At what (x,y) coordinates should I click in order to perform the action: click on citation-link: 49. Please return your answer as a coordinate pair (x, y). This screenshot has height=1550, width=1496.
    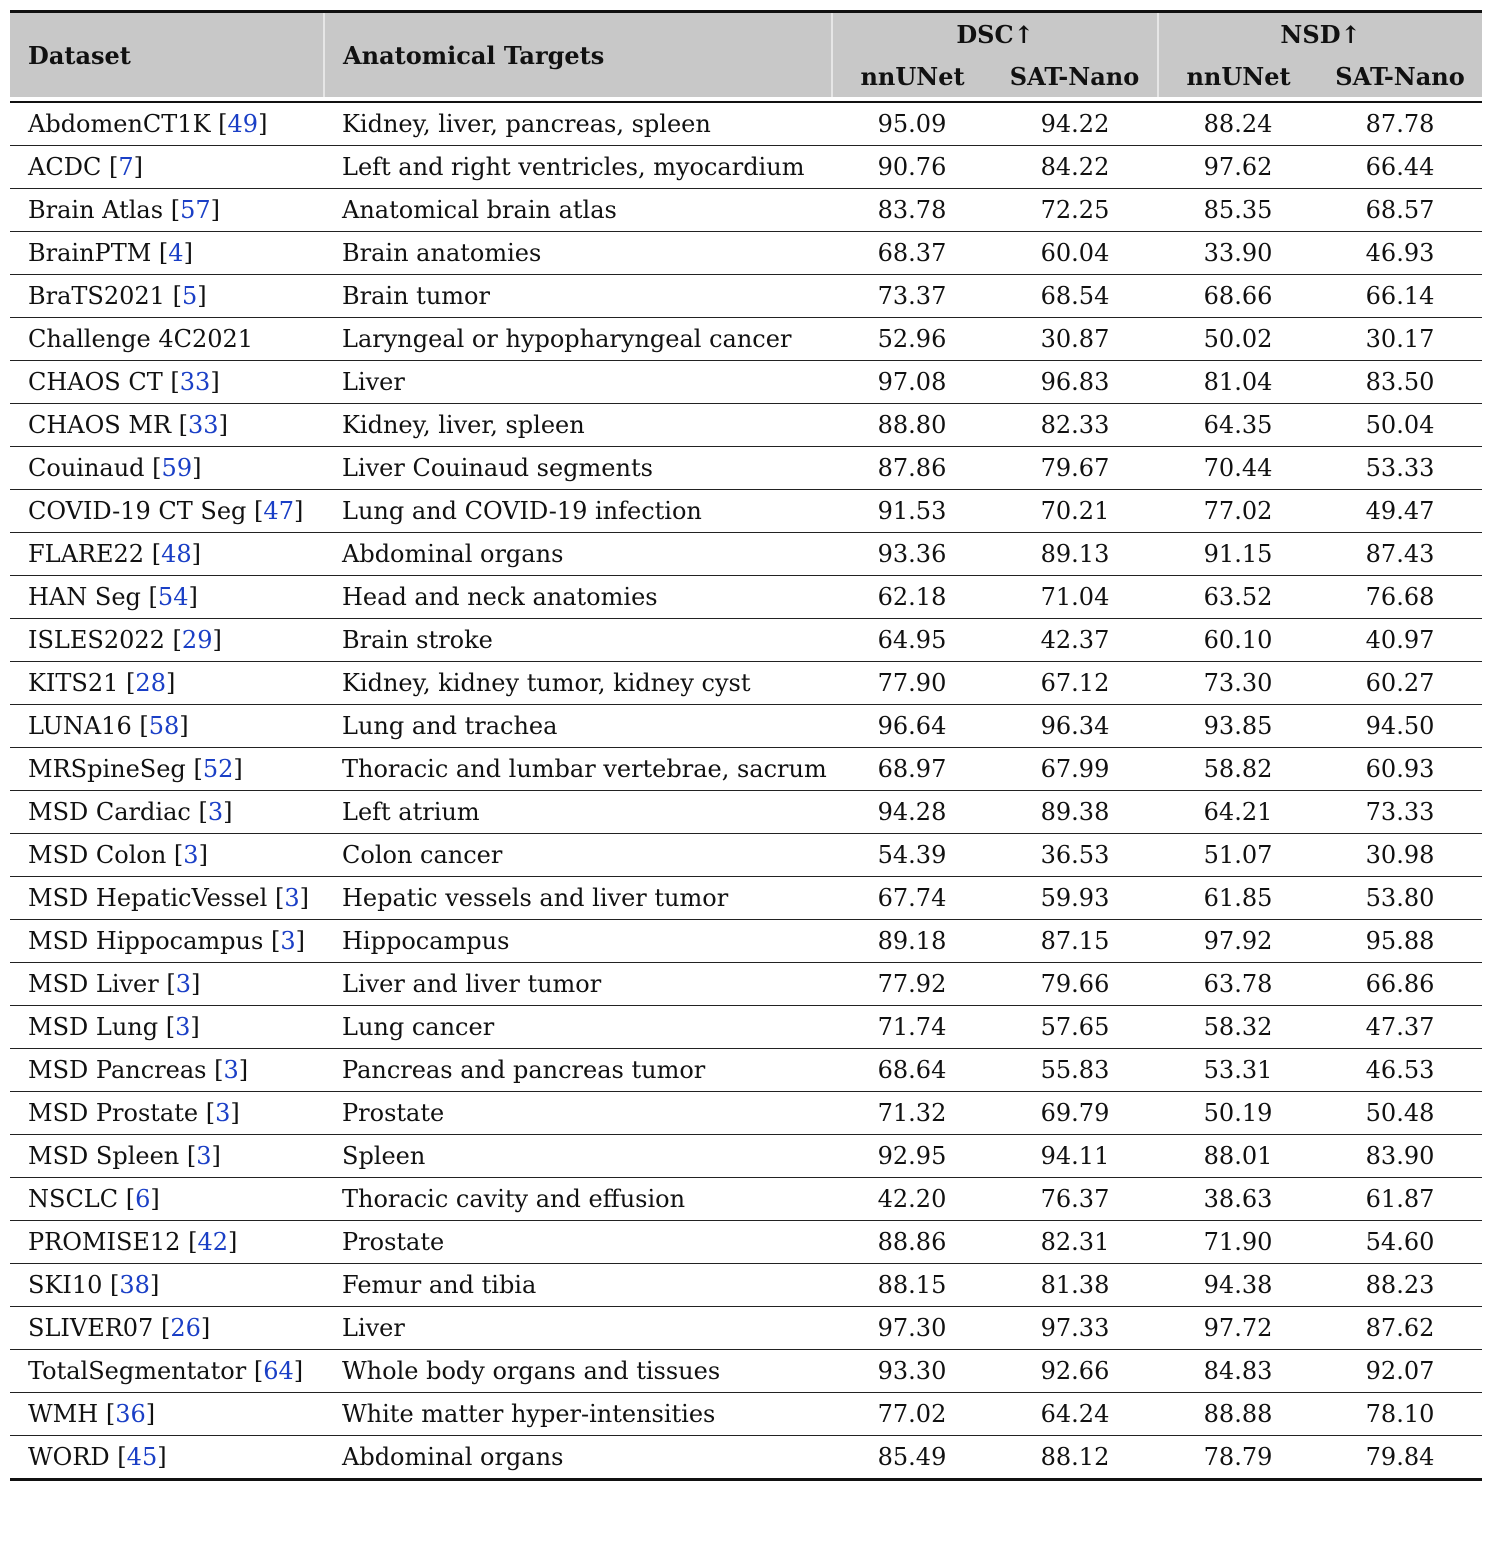
    Looking at the image, I should click on (243, 124).